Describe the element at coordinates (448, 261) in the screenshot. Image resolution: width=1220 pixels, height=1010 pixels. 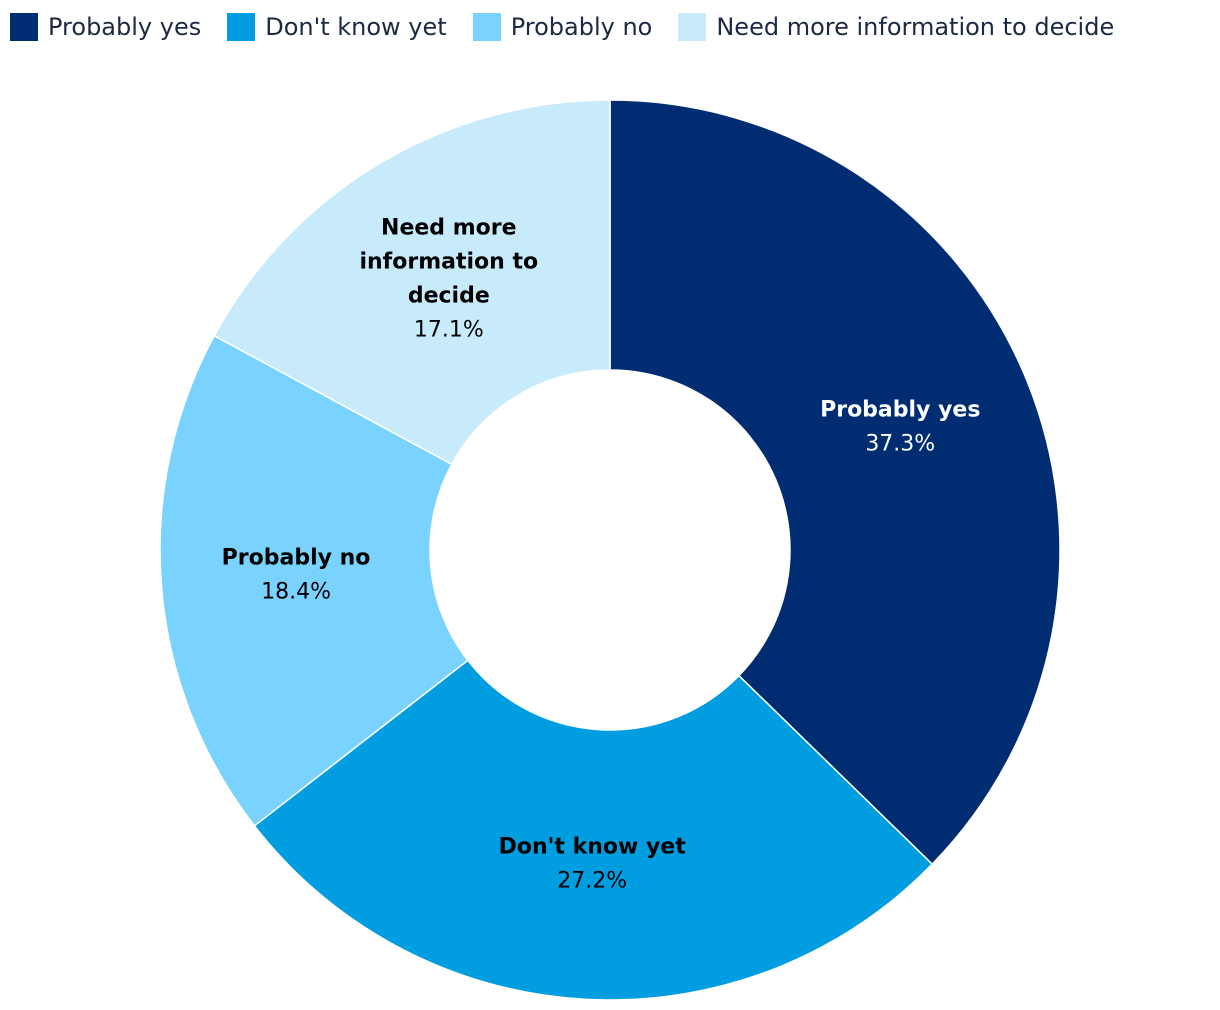
I see `slice-name-label: information to` at that location.